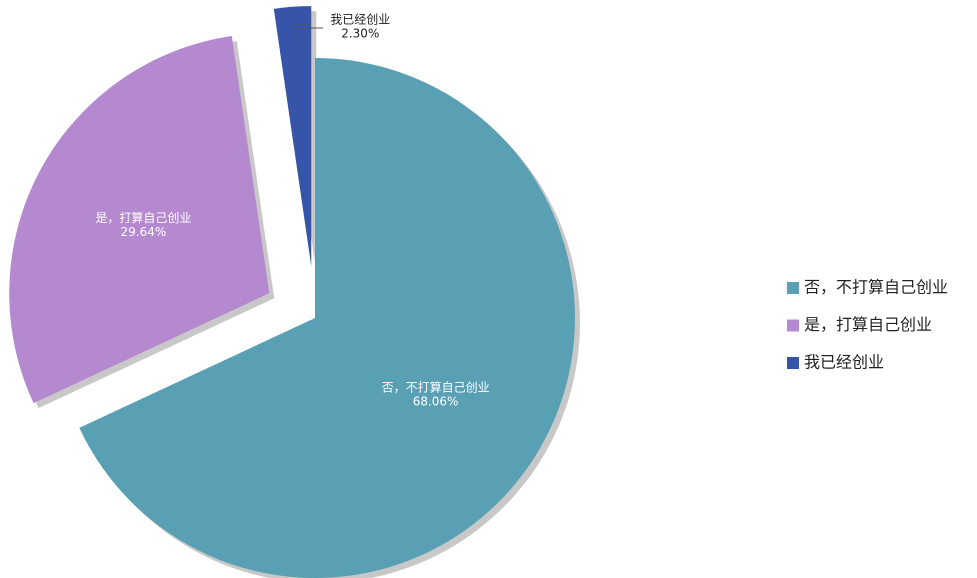 The image size is (977, 578). Describe the element at coordinates (144, 232) in the screenshot. I see `slice-value-label: 29.64%` at that location.